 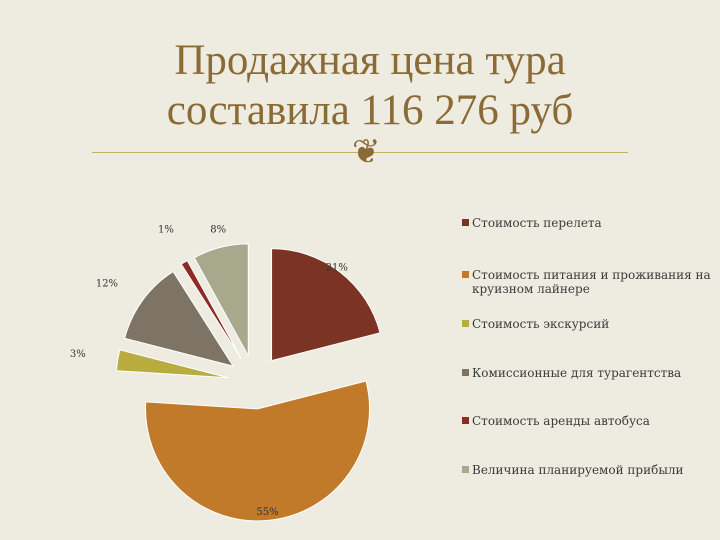 I want to click on legend-item: Стоимость экскурсий, so click(x=587, y=324).